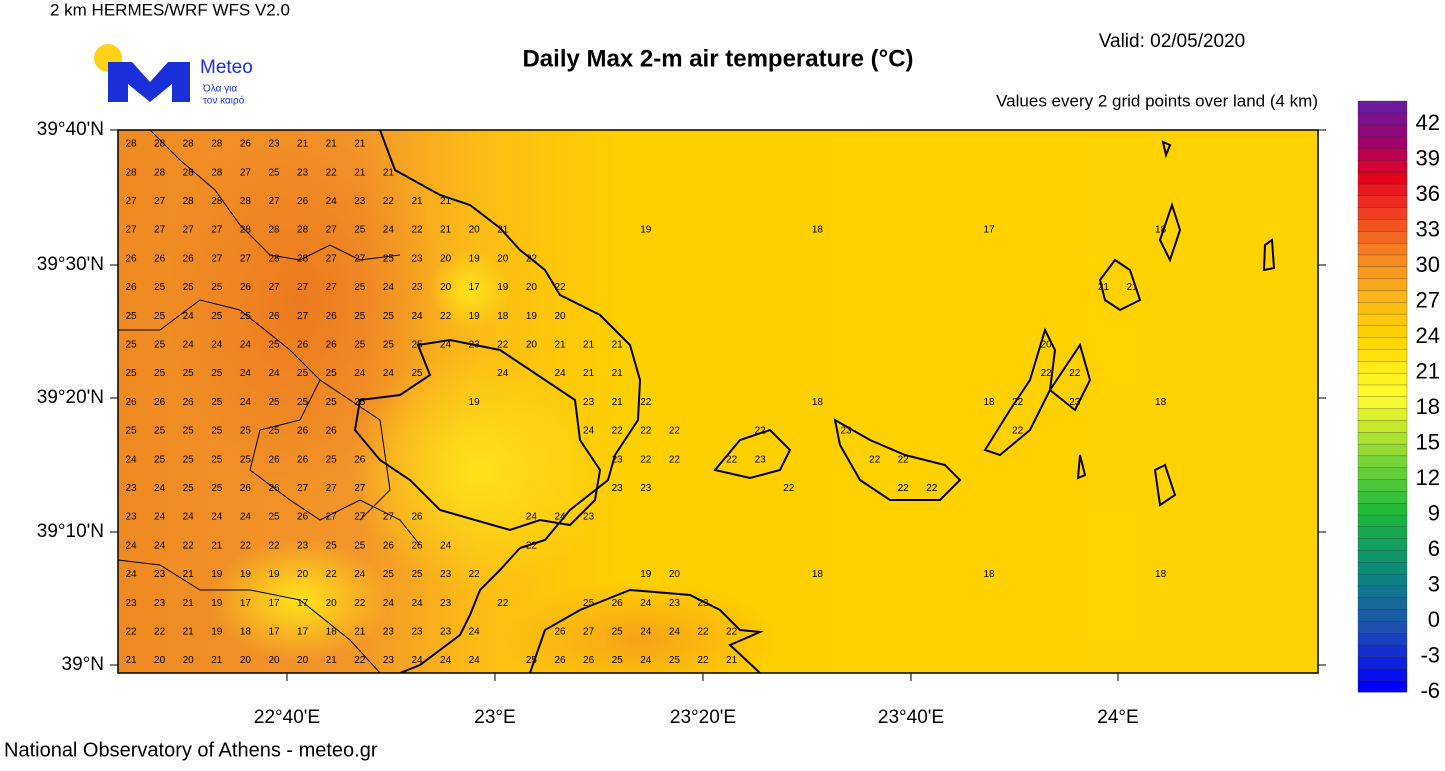 The image size is (1445, 771). I want to click on lat-label: 39°40'N, so click(70, 129).